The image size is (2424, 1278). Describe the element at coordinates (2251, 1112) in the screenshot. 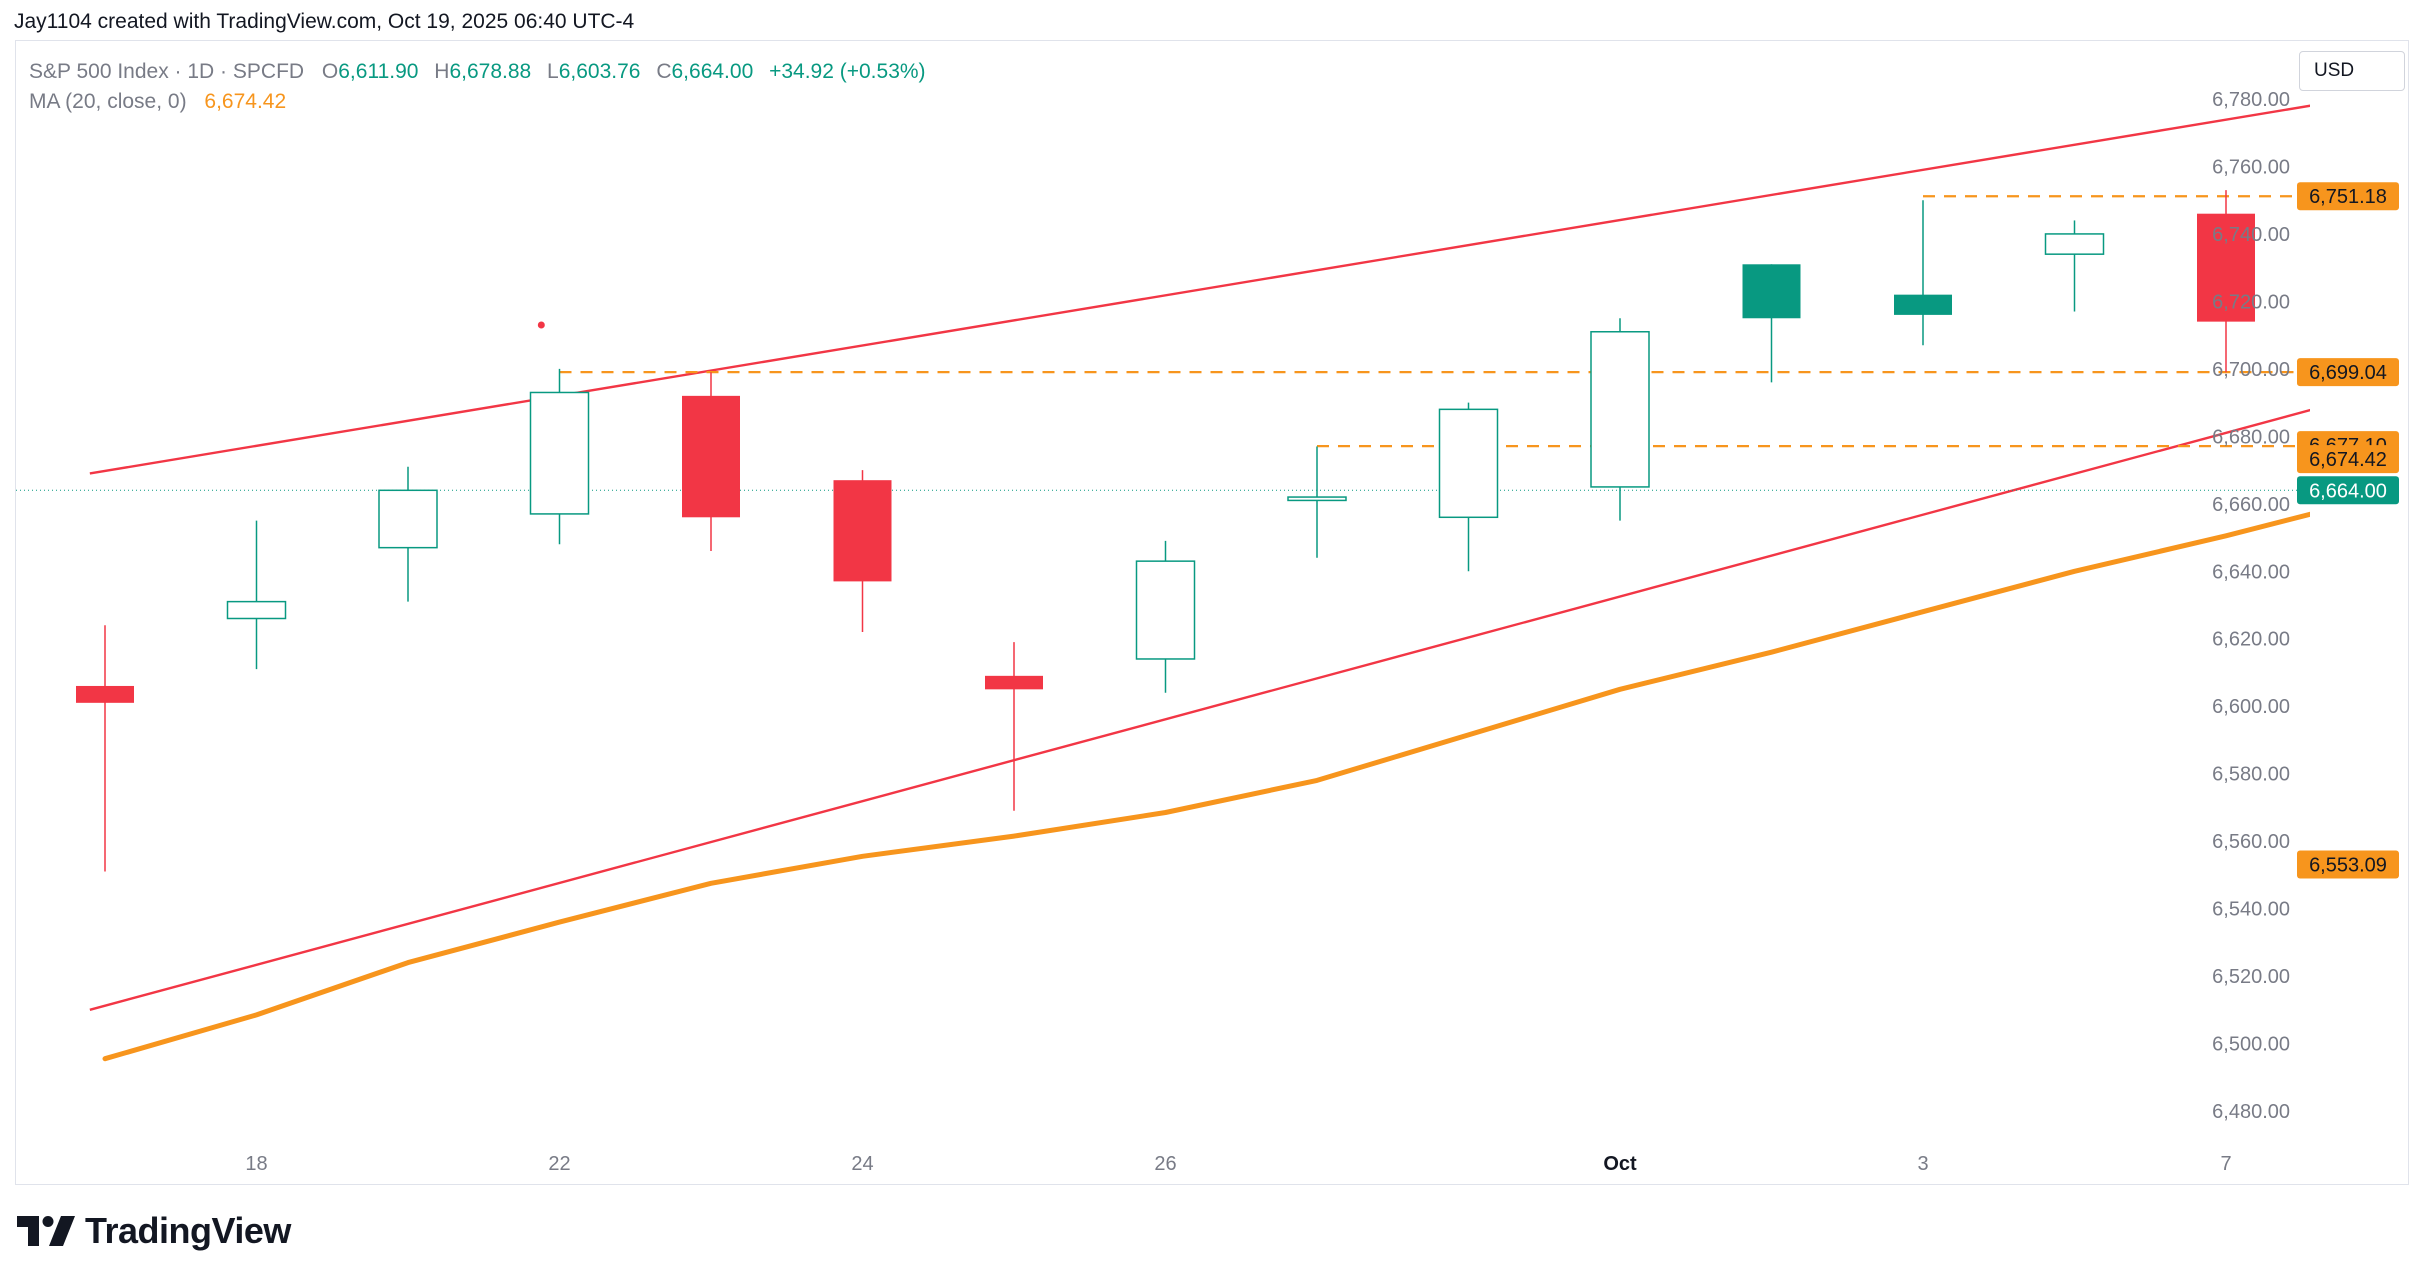

I see `y-axis-tick-label: 6,480.00` at that location.